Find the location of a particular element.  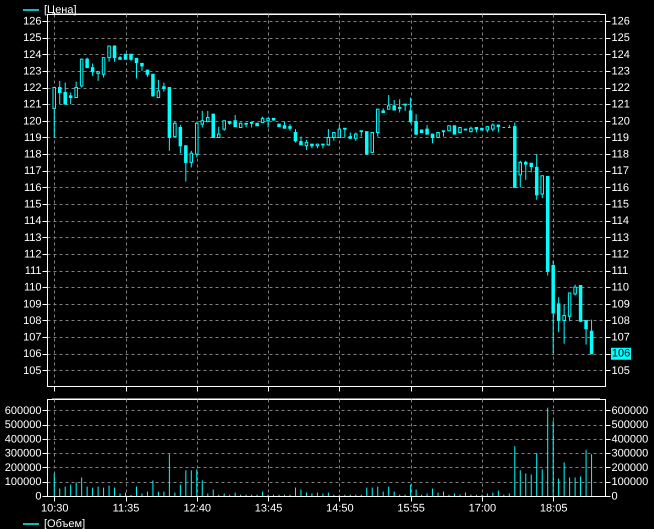

y2-tick-label: 107 is located at coordinates (621, 338).